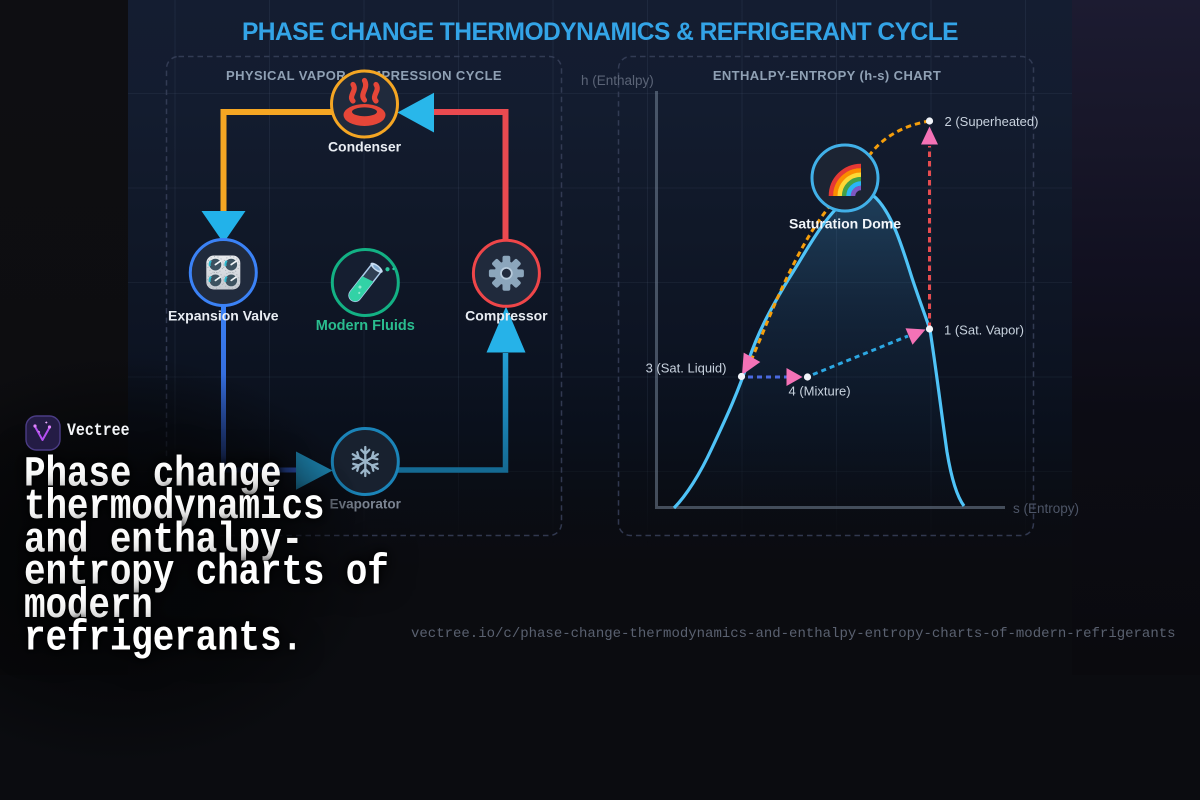  What do you see at coordinates (992, 121) in the screenshot?
I see `svg-text: 2 (Superheated)` at bounding box center [992, 121].